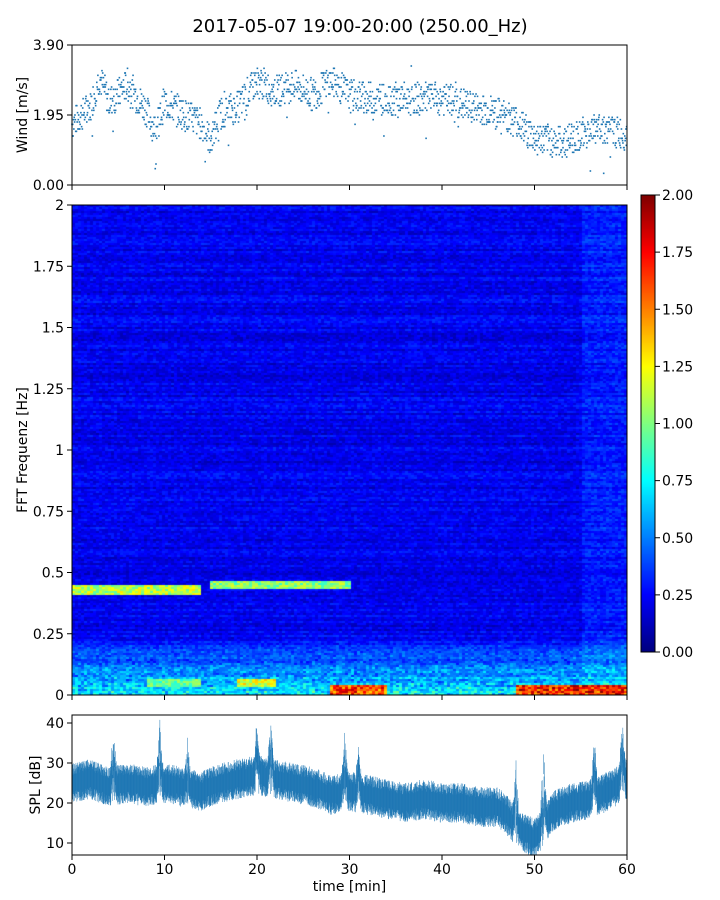  I want to click on spl-xtick-label: 0, so click(72, 870).